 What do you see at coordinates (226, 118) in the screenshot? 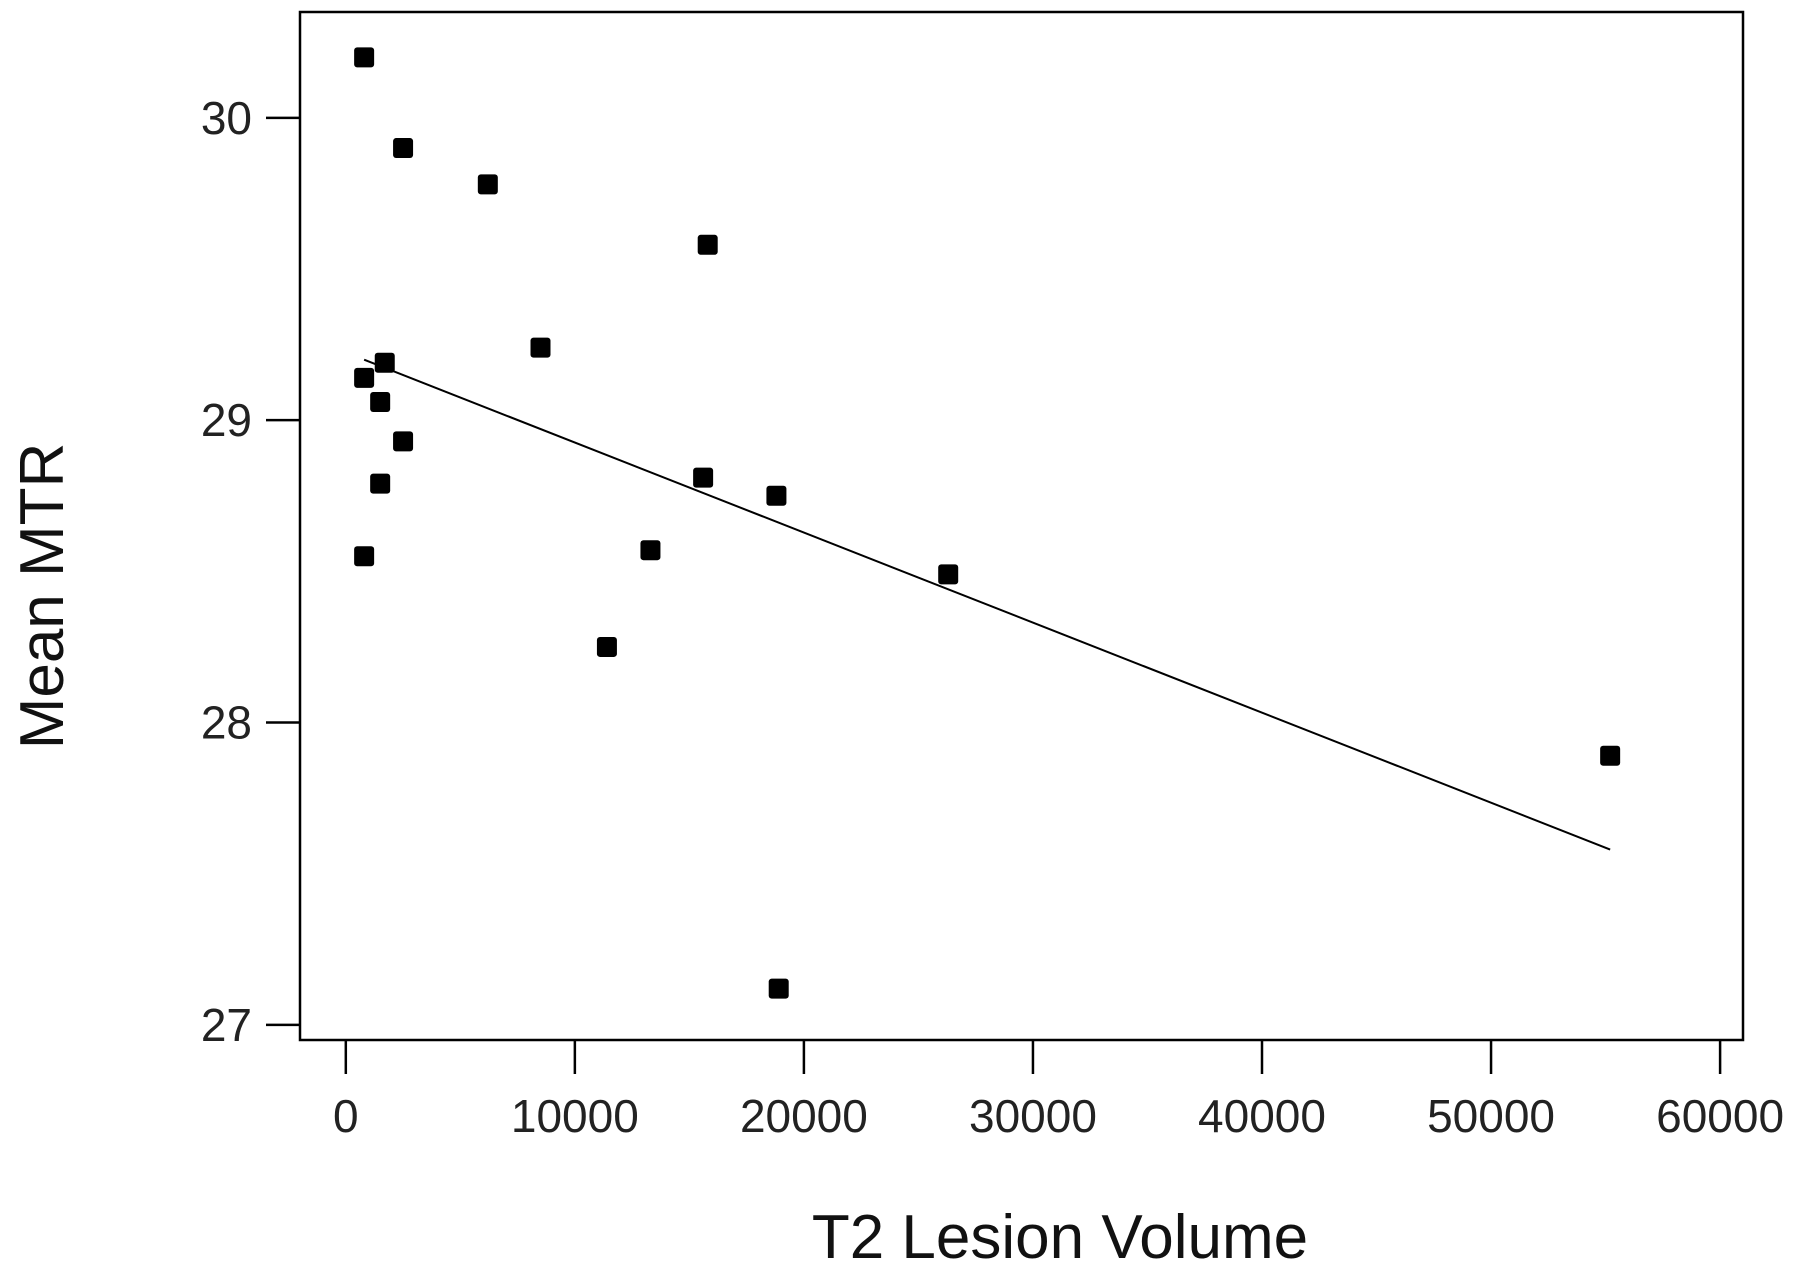
I see `y-tick-label: 30` at bounding box center [226, 118].